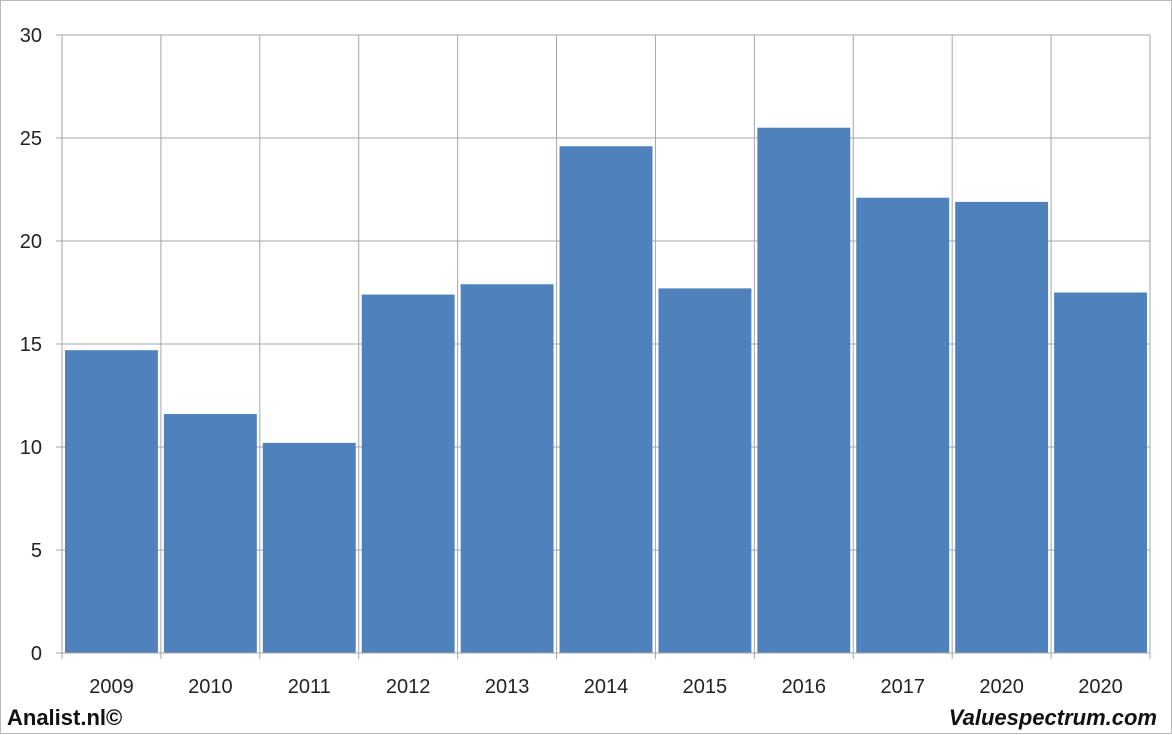 The image size is (1172, 735). I want to click on x-tick-label: 2009, so click(111, 687).